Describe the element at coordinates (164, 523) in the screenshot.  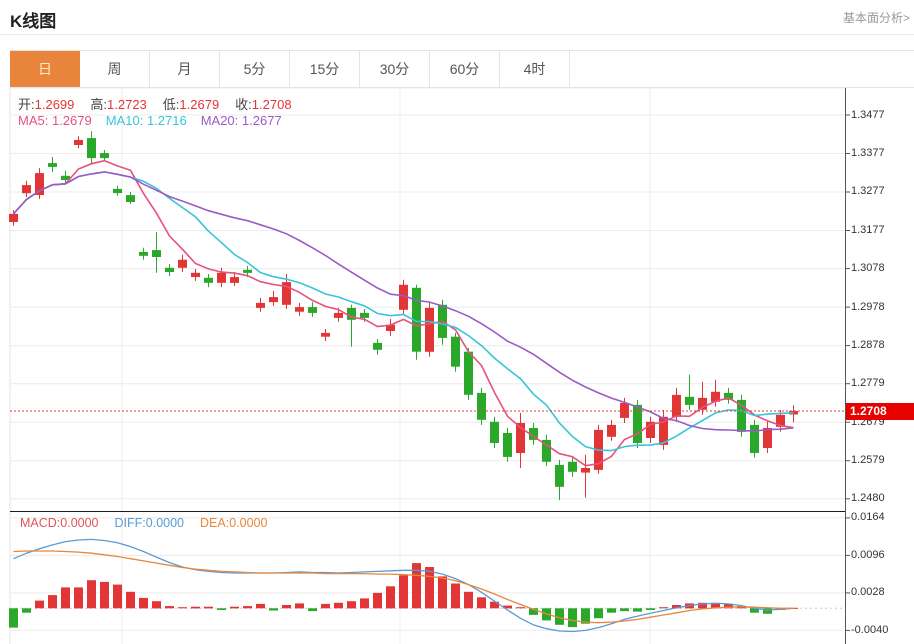
I see `diff-value: 0.0000` at that location.